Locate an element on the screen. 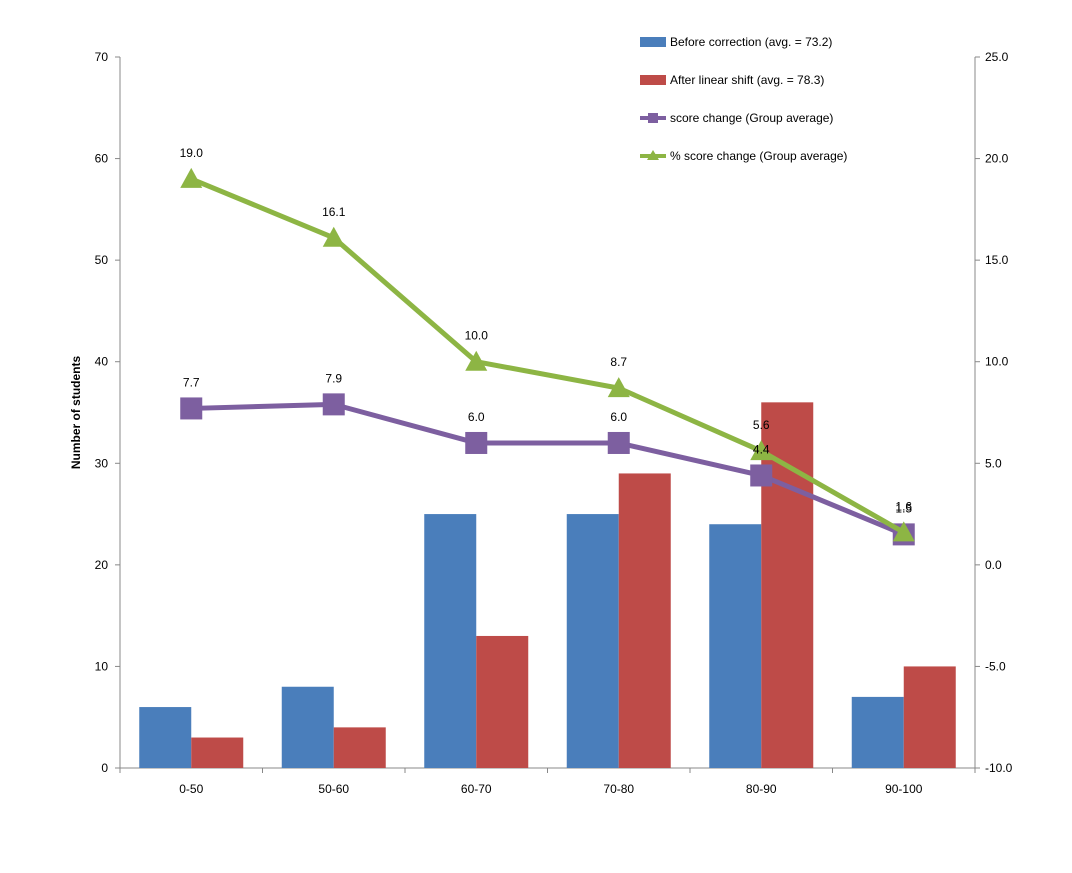 This screenshot has width=1072, height=873. legend-label: After linear shift (avg. = 78.3) is located at coordinates (747, 80).